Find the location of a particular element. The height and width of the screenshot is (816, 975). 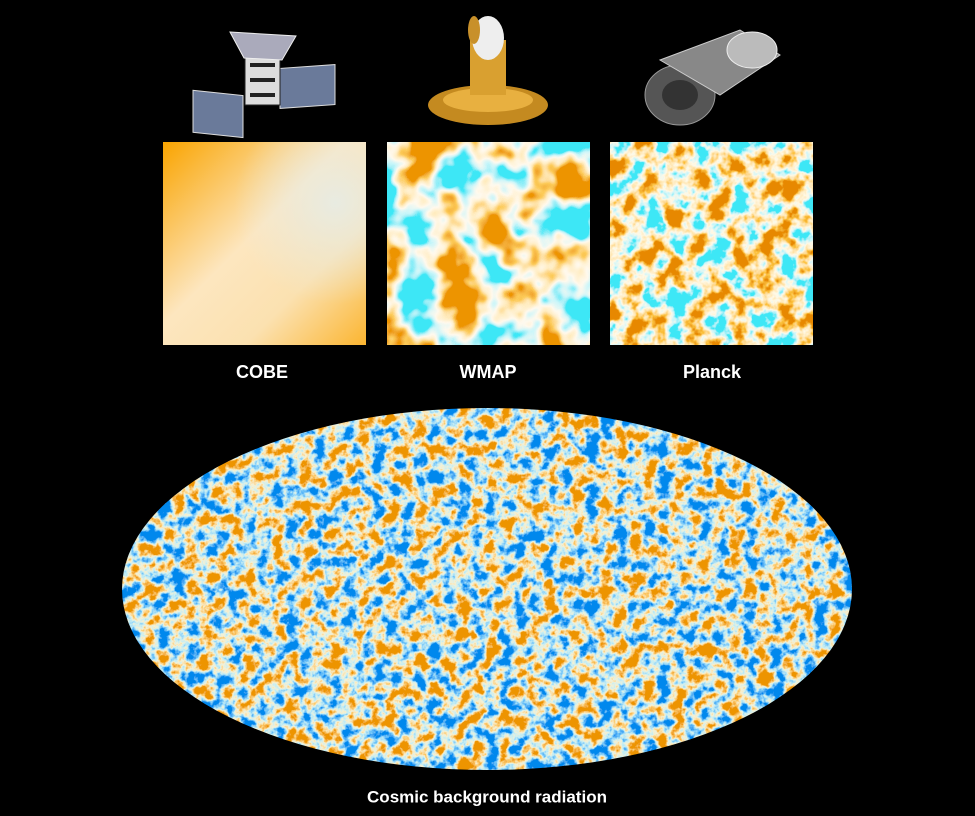

planck-map is located at coordinates (711, 243).